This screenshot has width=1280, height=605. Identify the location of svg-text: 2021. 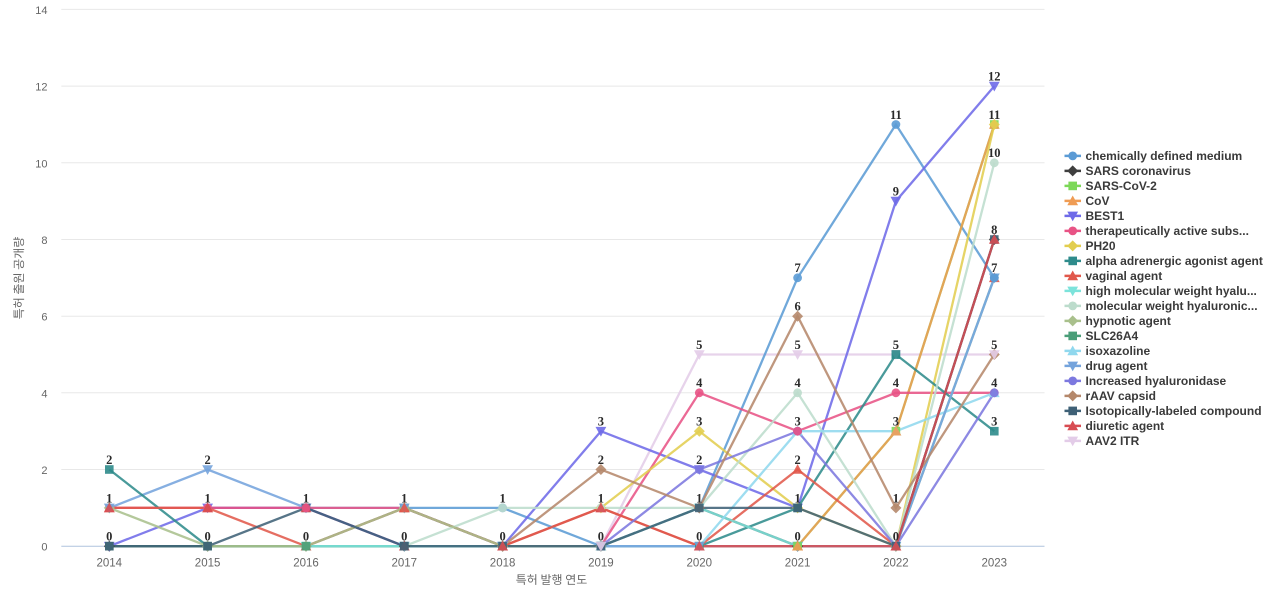
(798, 564).